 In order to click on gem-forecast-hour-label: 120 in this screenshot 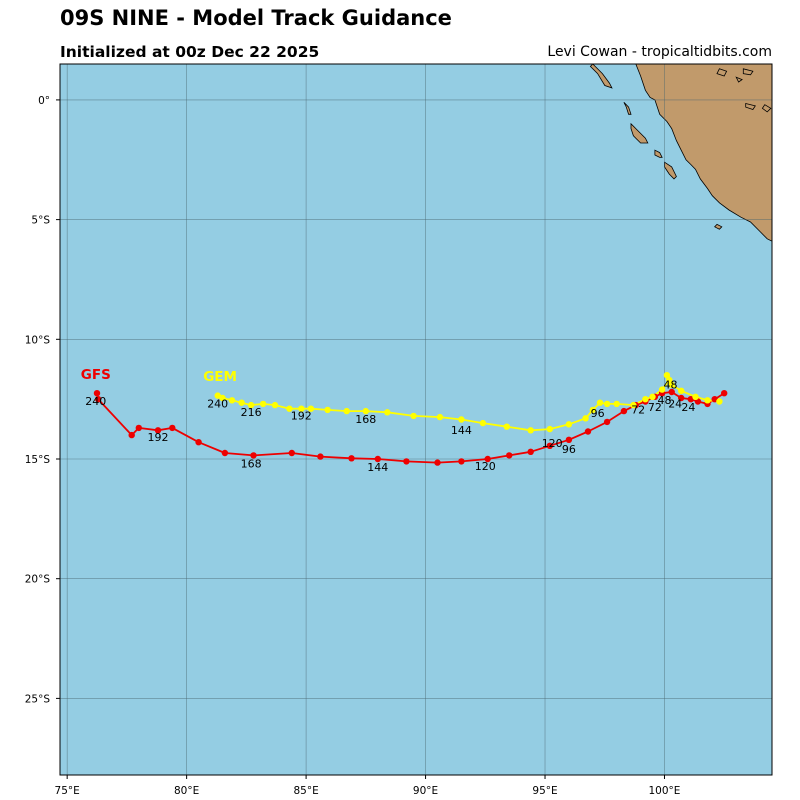, I will do `click(552, 443)`.